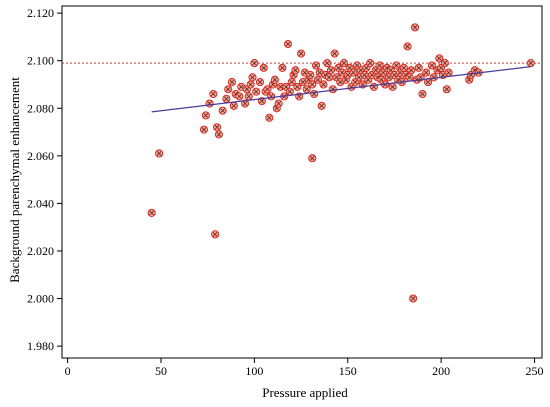 The height and width of the screenshot is (407, 550). I want to click on x-tick-label: 0, so click(68, 371).